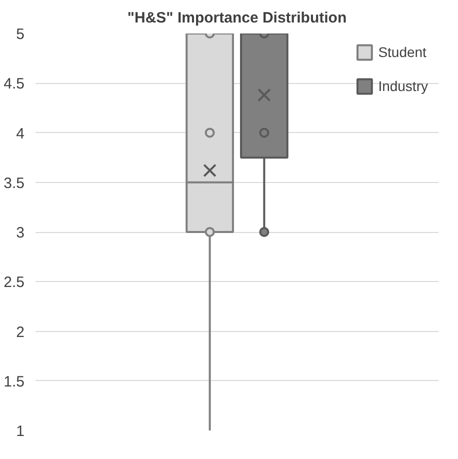 The image size is (458, 459). What do you see at coordinates (403, 86) in the screenshot?
I see `legend-label: Industry` at bounding box center [403, 86].